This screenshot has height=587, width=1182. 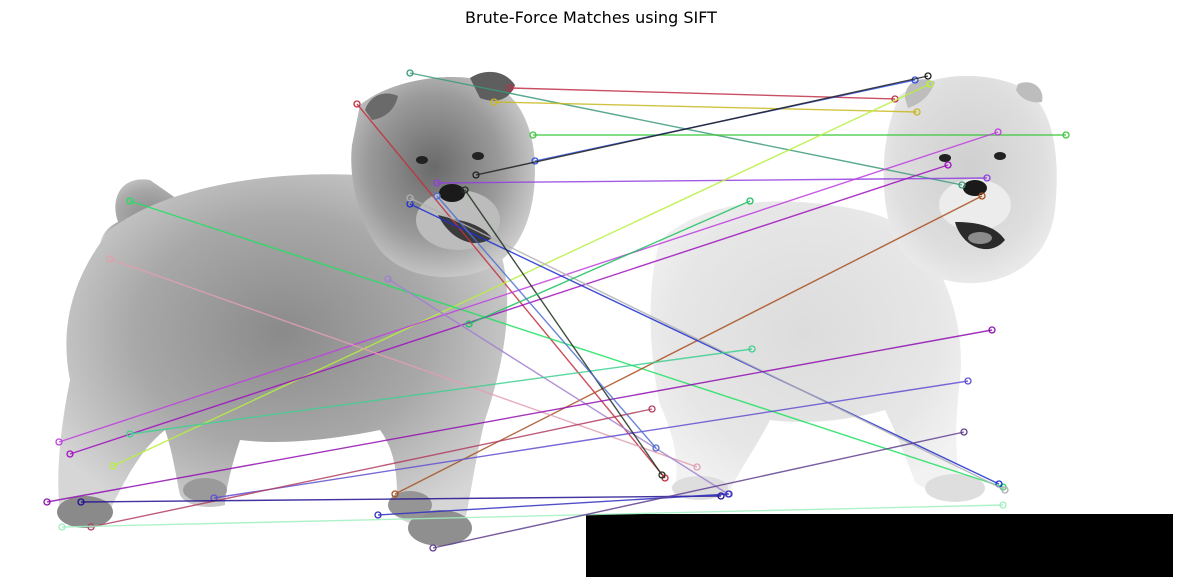 What do you see at coordinates (422, 160) in the screenshot?
I see `left-dog-eye-left` at bounding box center [422, 160].